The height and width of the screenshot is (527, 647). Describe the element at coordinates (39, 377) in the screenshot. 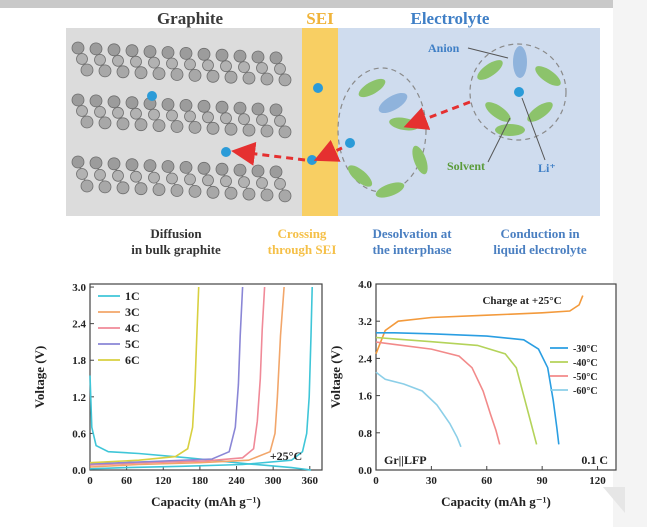

I see `y-axis-label: Voltage (V)` at that location.